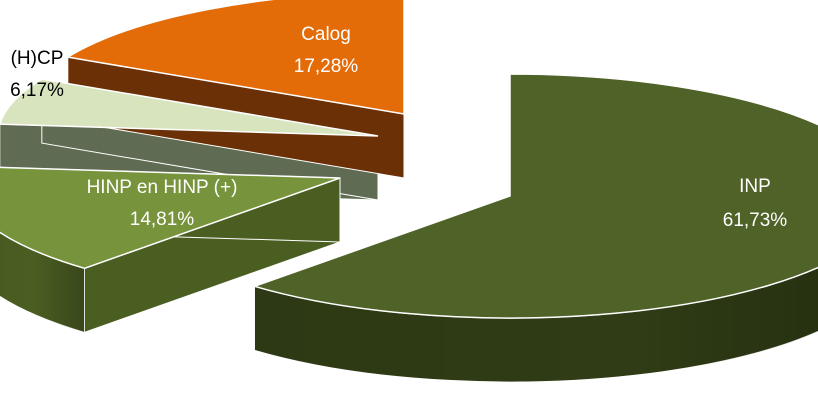 The height and width of the screenshot is (412, 818). Describe the element at coordinates (755, 186) in the screenshot. I see `slice-inp-category-label: INP` at that location.